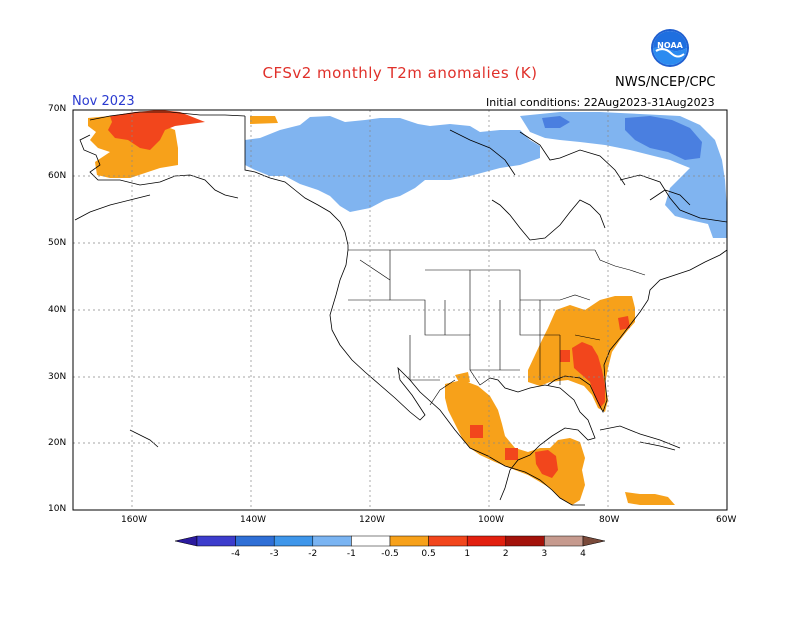 The height and width of the screenshot is (618, 800). What do you see at coordinates (57, 109) in the screenshot?
I see `lat-label-70n: 70N` at bounding box center [57, 109].